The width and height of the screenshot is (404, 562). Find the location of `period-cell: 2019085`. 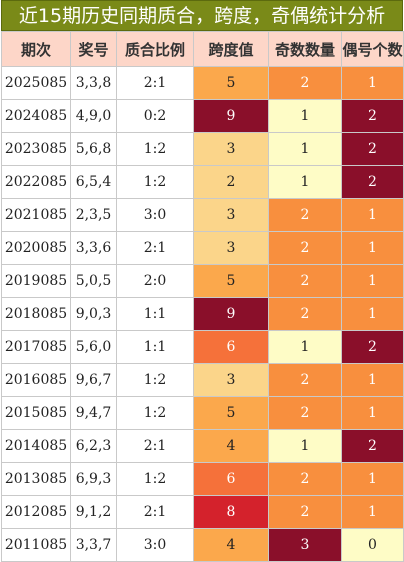

period-cell: 2019085 is located at coordinates (36, 281).